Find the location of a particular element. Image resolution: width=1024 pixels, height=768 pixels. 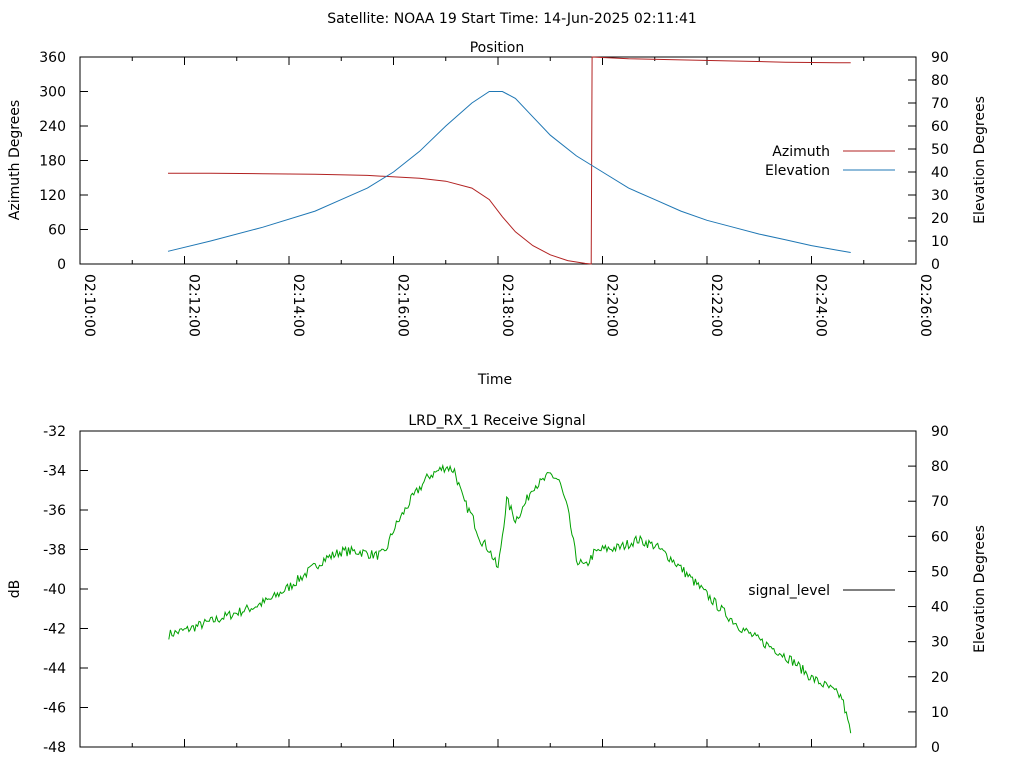

signal-y-tick-label: -42 is located at coordinates (54, 630).